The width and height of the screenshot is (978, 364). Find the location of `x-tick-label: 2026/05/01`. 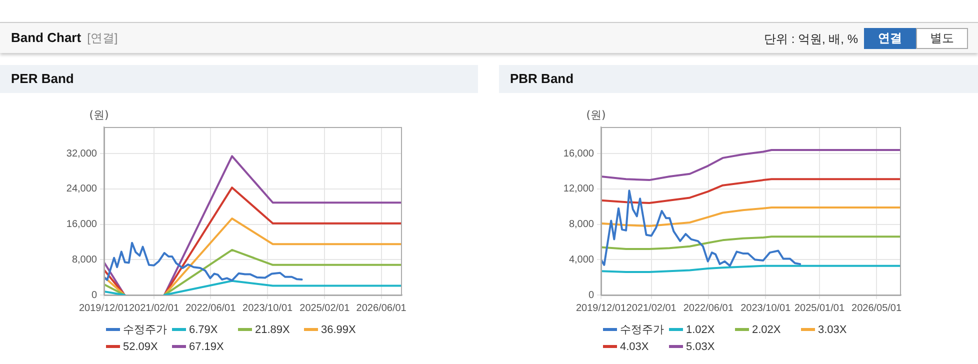

x-tick-label: 2026/05/01 is located at coordinates (877, 308).